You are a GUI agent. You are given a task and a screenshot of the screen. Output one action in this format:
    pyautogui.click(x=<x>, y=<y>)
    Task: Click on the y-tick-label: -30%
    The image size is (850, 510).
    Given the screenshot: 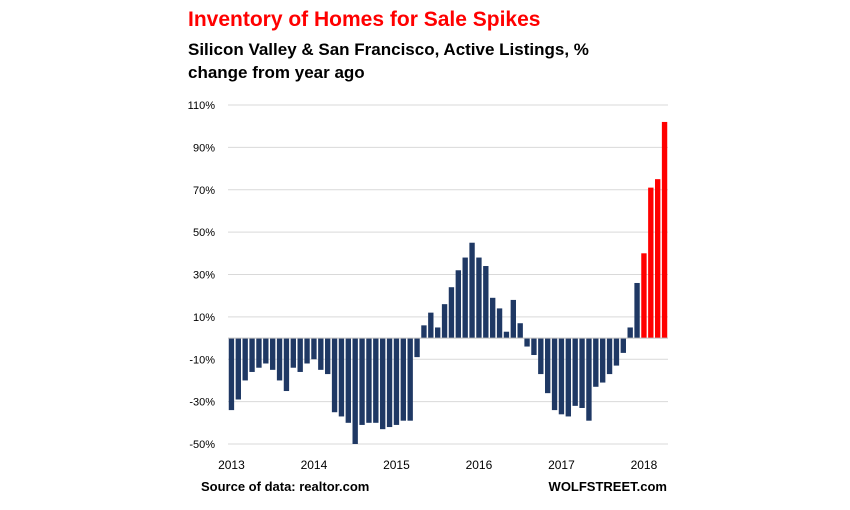 What is the action you would take?
    pyautogui.click(x=202, y=403)
    